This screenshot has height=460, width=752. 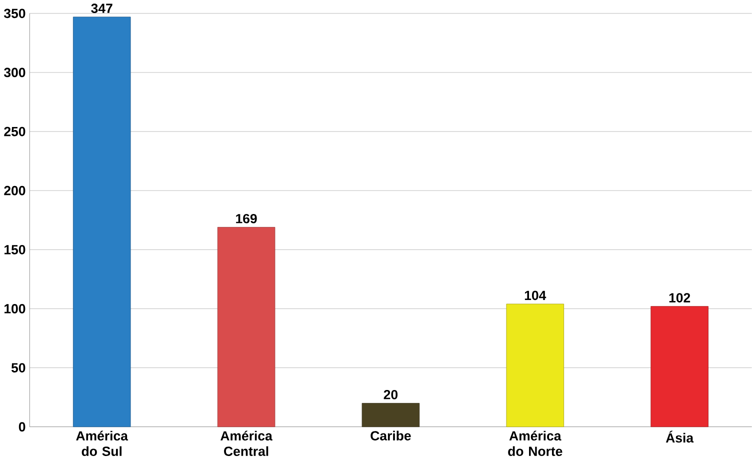 What do you see at coordinates (15, 309) in the screenshot?
I see `y-tick-label: 100` at bounding box center [15, 309].